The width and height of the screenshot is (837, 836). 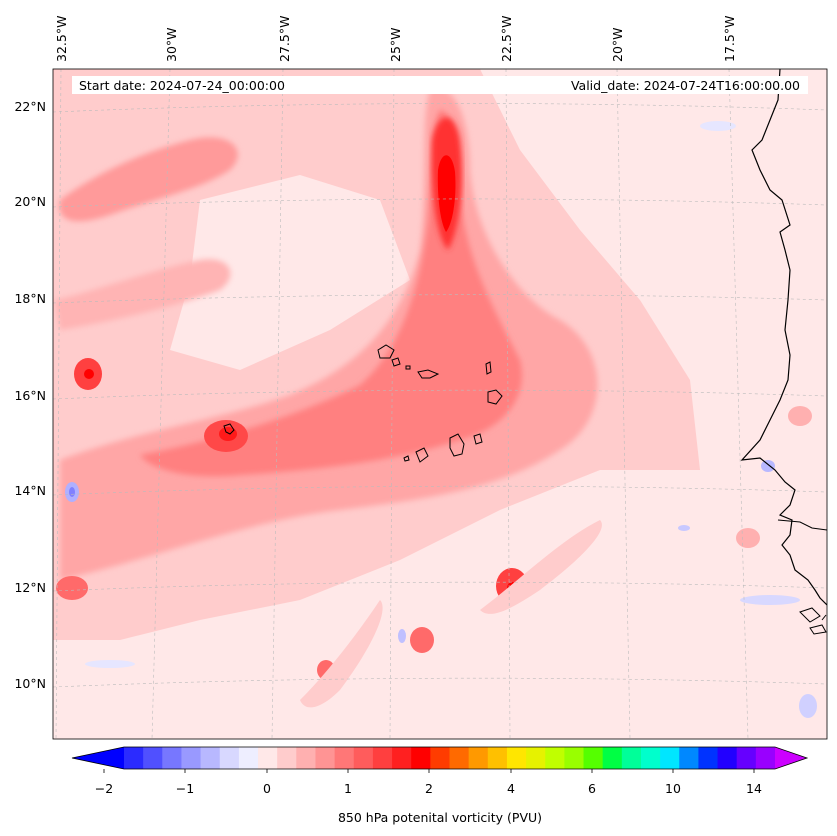 I want to click on pv-negative-11n-24w, so click(x=402, y=636).